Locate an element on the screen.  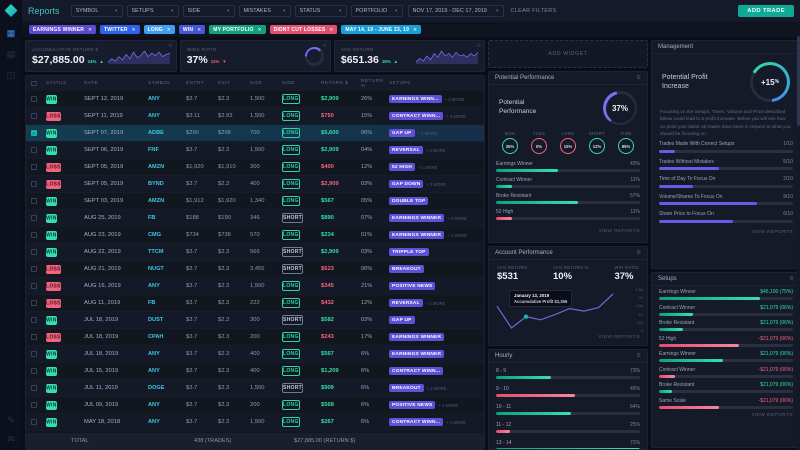
filter-chip: EARNINGS WINNER ✕ is located at coordinates (63, 29).